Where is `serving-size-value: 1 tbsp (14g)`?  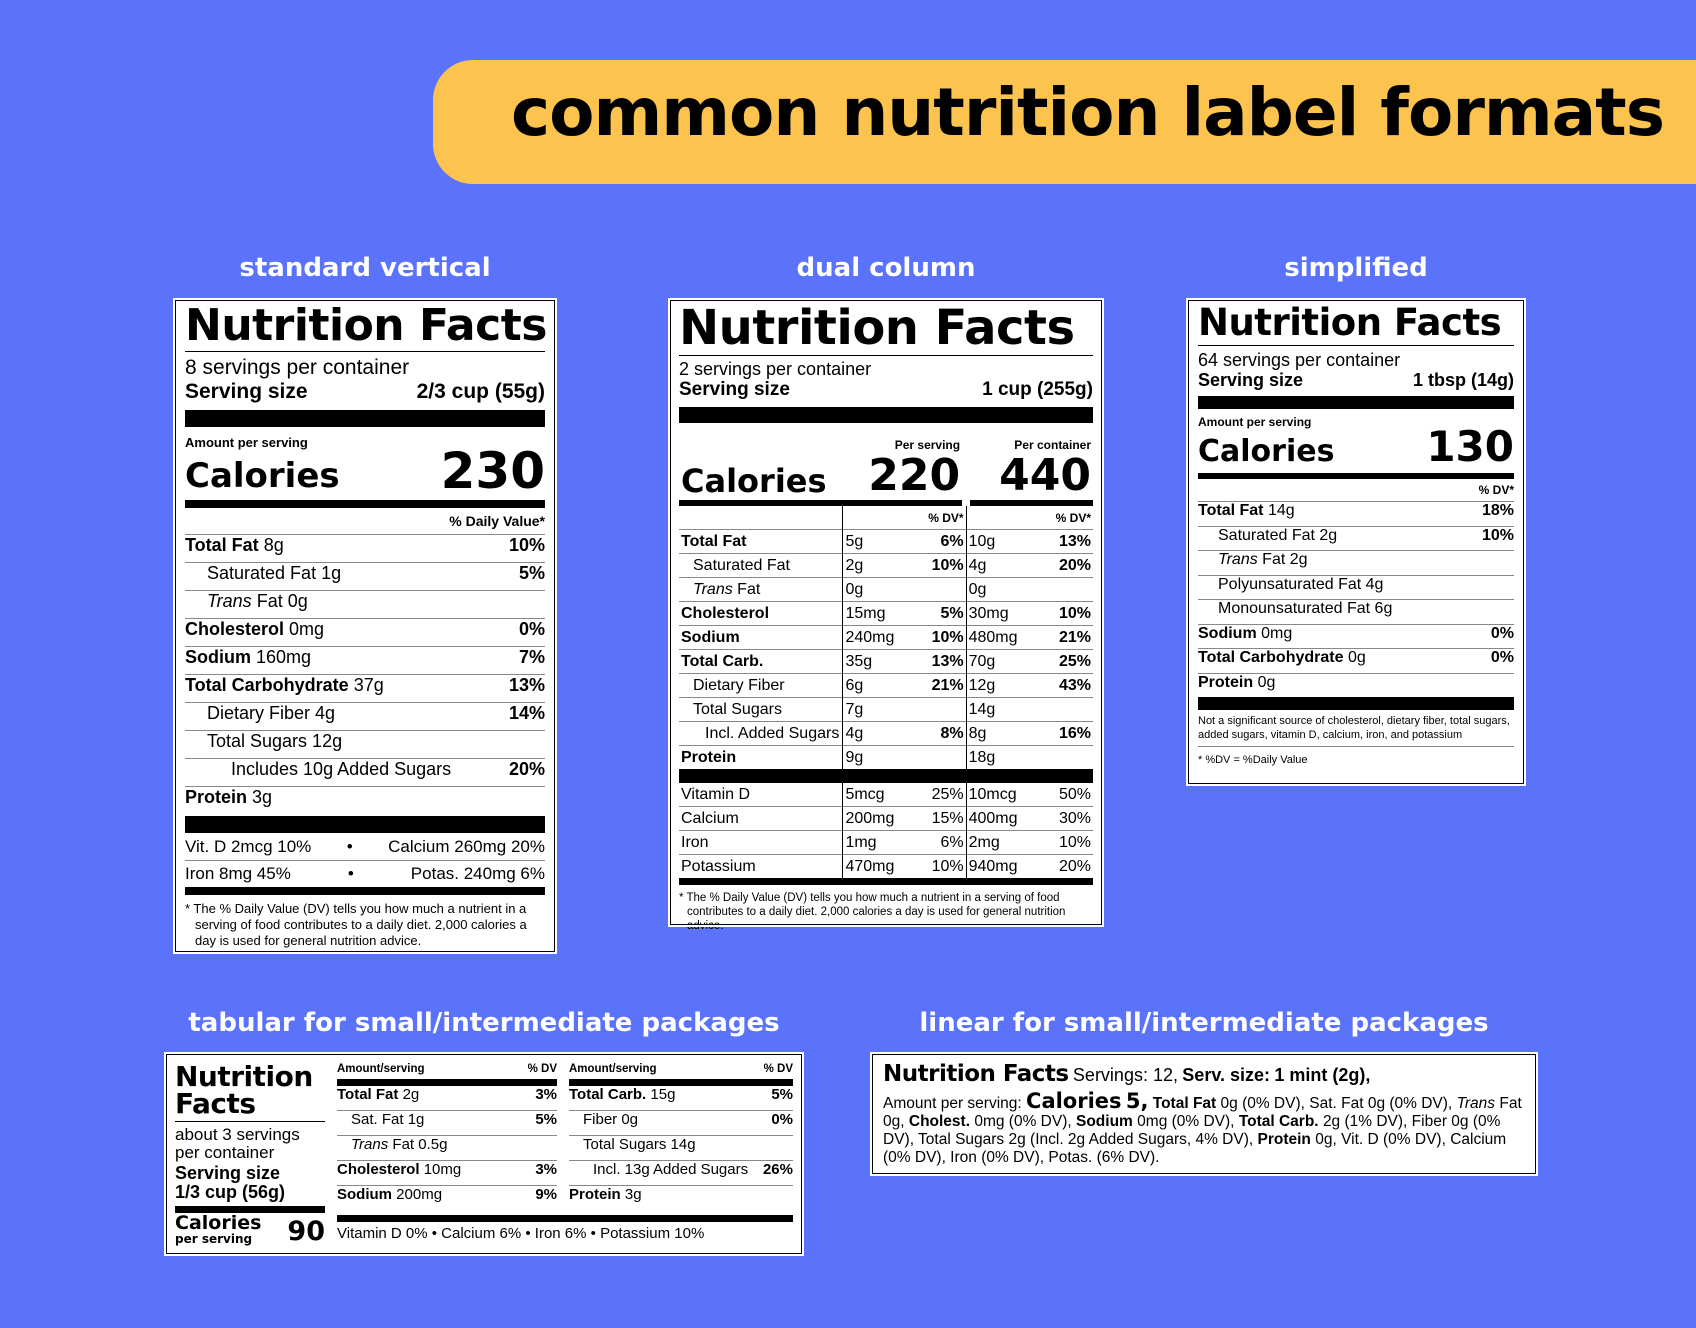
serving-size-value: 1 tbsp (14g) is located at coordinates (1463, 380).